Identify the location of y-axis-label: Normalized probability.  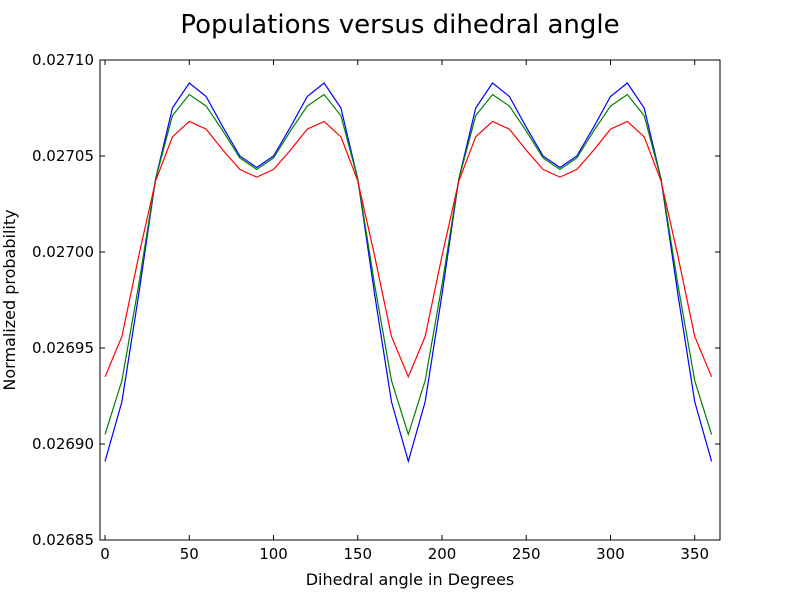
(9, 299).